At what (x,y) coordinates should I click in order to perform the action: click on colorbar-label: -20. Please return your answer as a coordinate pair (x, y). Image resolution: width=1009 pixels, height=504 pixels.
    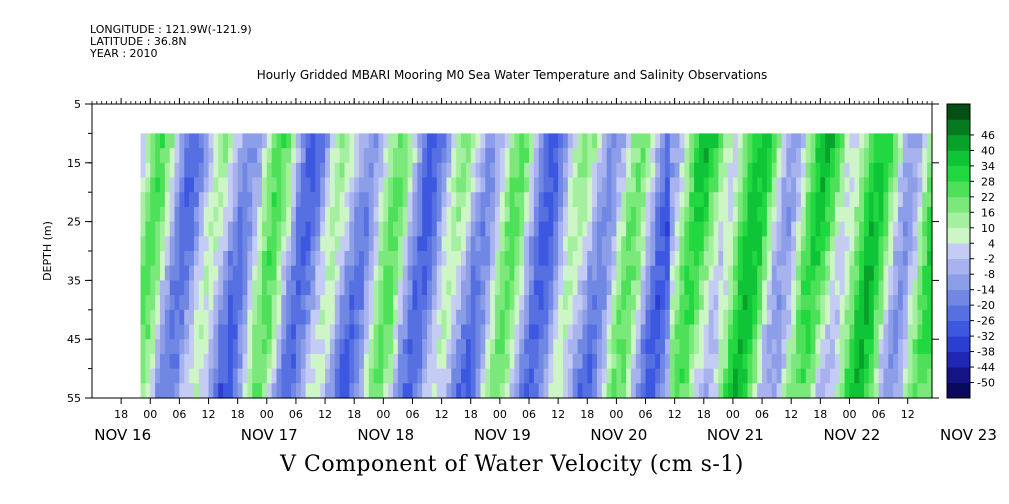
    Looking at the image, I should click on (986, 305).